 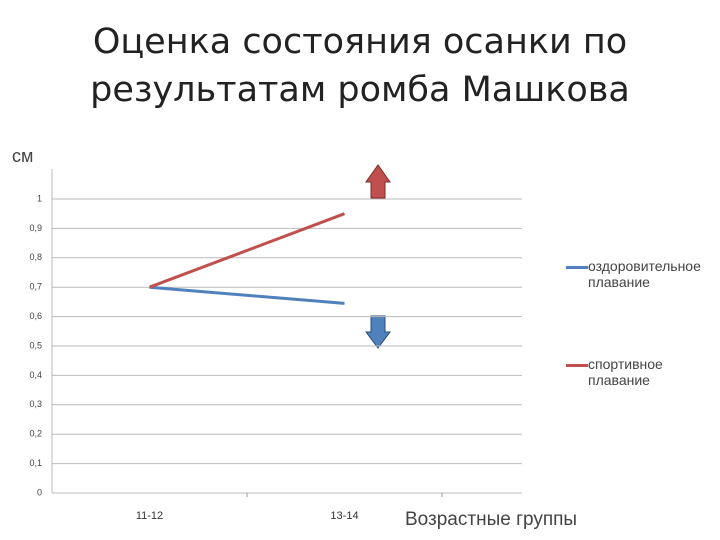 I want to click on legend-label: оздоровительное плавание, so click(x=644, y=274).